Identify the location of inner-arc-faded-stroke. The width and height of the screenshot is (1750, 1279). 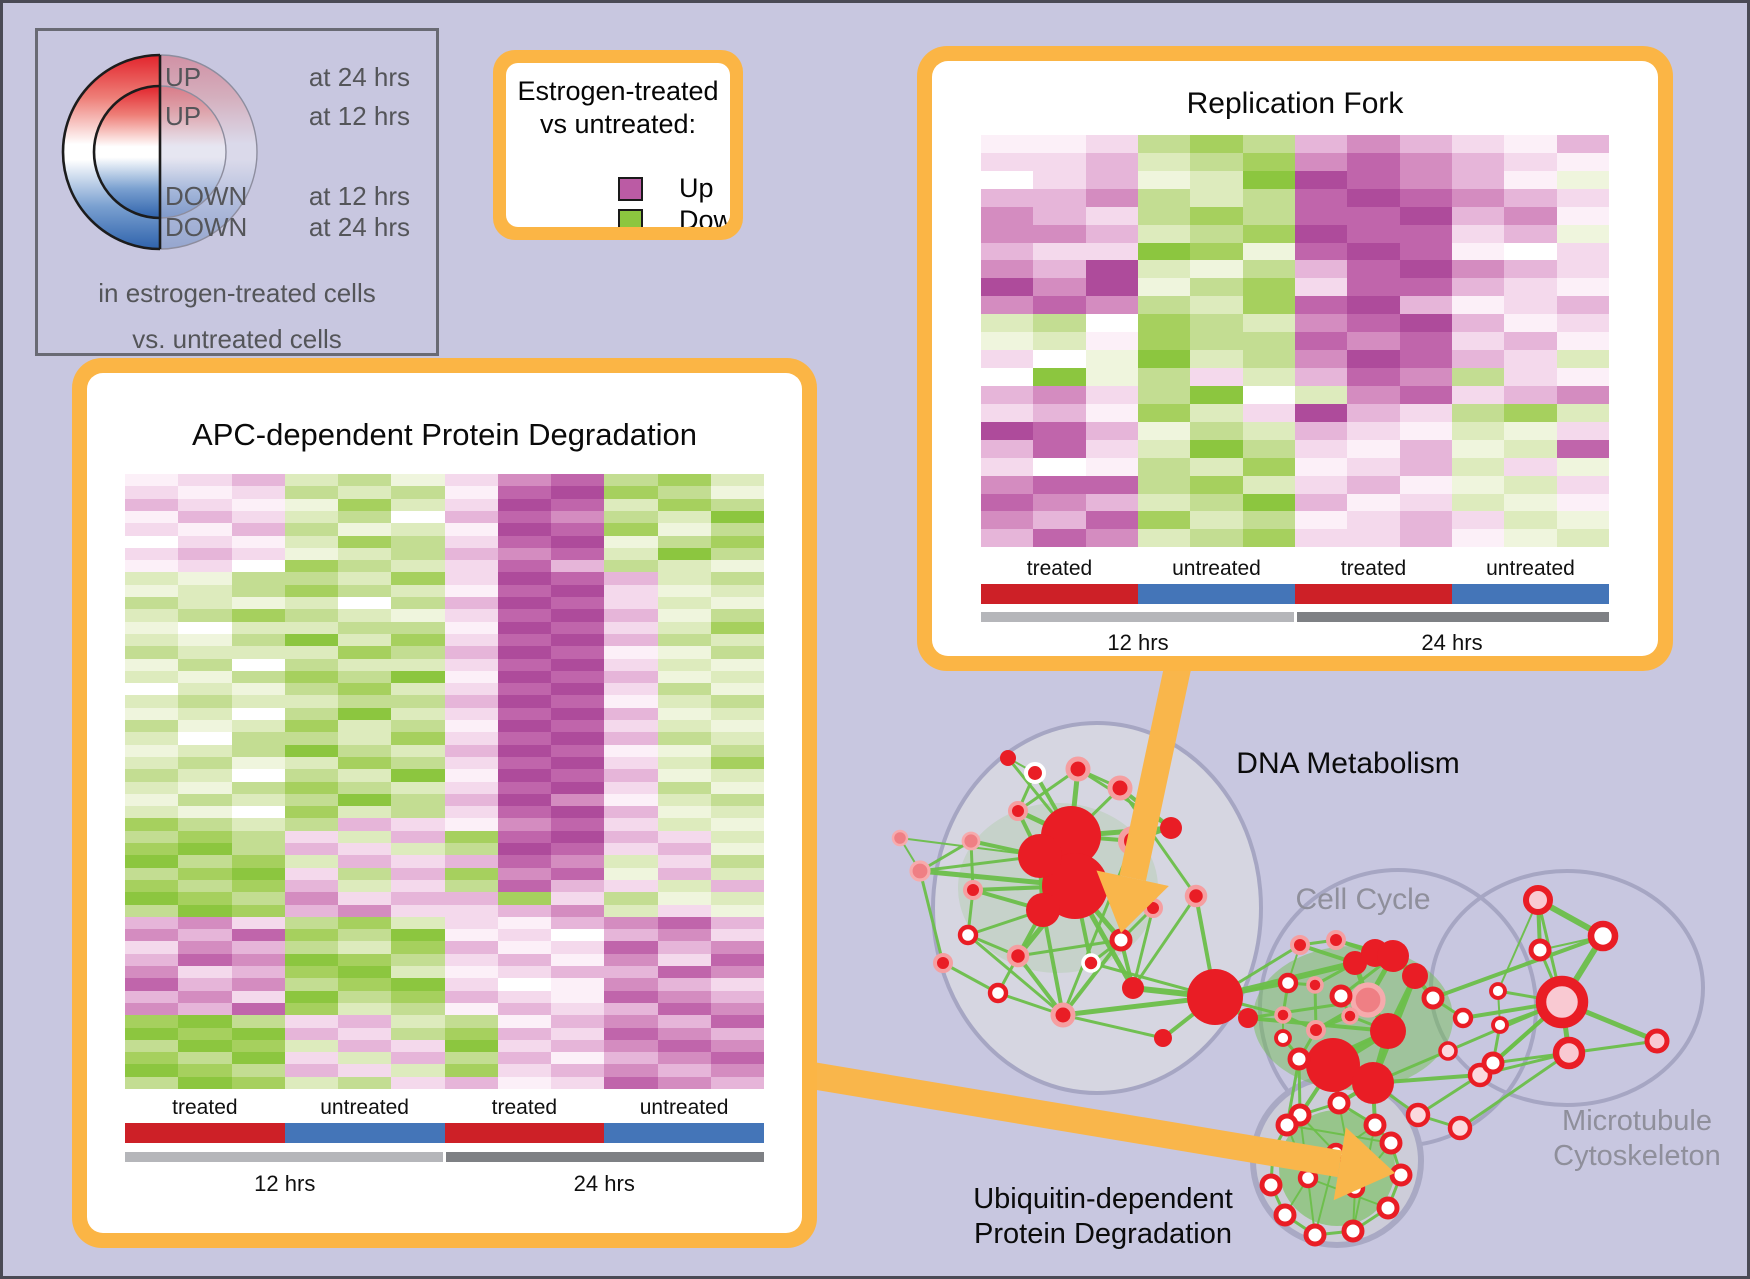
(193, 152).